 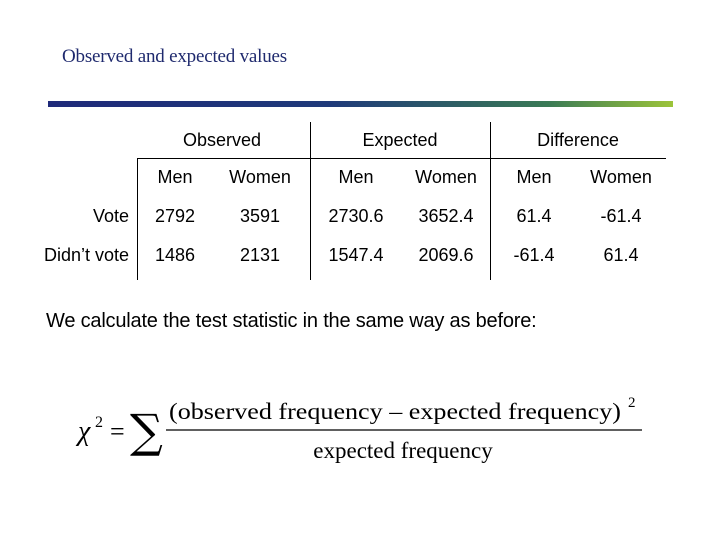 What do you see at coordinates (83, 431) in the screenshot?
I see `chi-symbol: χ` at bounding box center [83, 431].